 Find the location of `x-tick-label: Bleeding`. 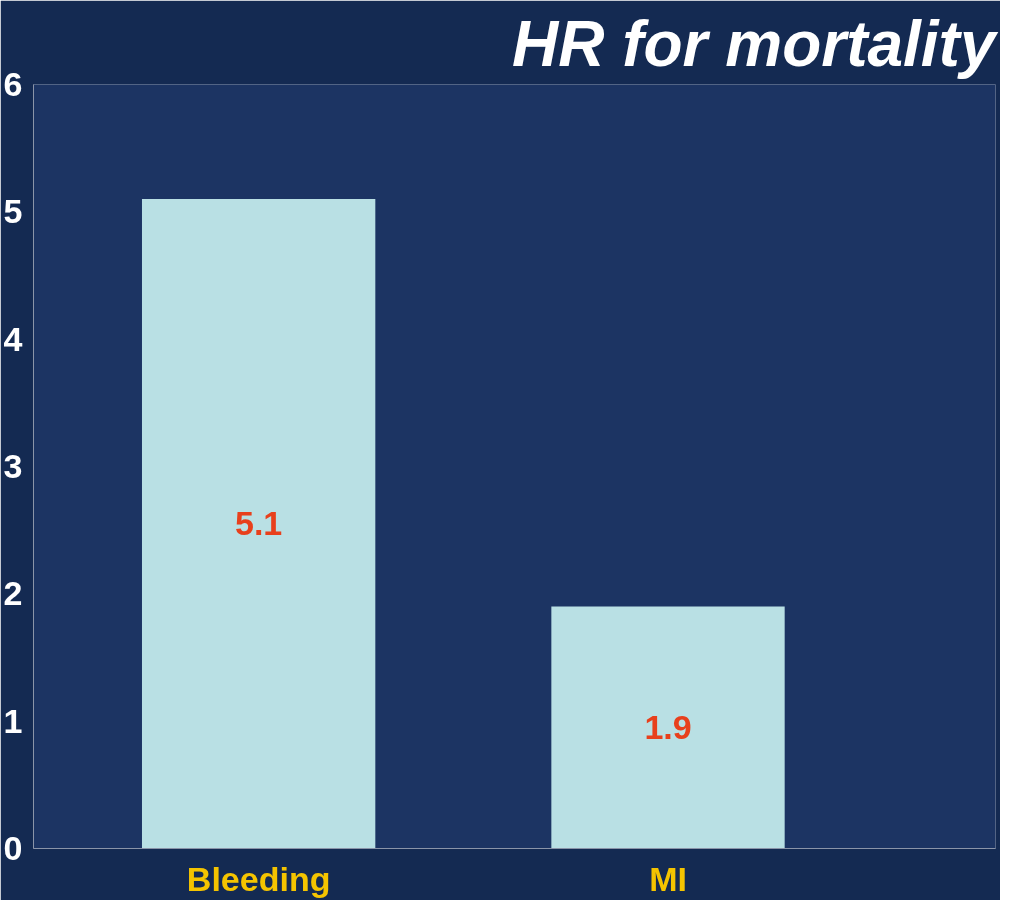

x-tick-label: Bleeding is located at coordinates (258, 878).